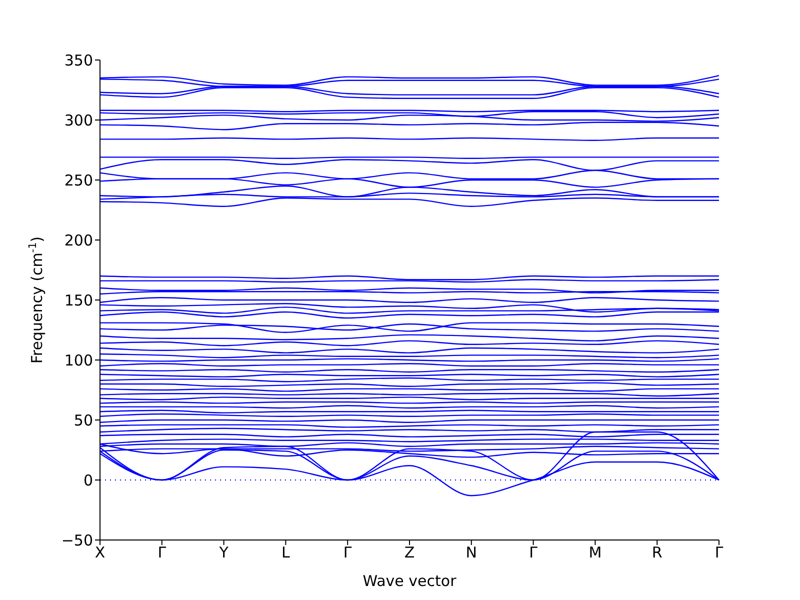  What do you see at coordinates (286, 553) in the screenshot?
I see `x-tick-label: L` at bounding box center [286, 553].